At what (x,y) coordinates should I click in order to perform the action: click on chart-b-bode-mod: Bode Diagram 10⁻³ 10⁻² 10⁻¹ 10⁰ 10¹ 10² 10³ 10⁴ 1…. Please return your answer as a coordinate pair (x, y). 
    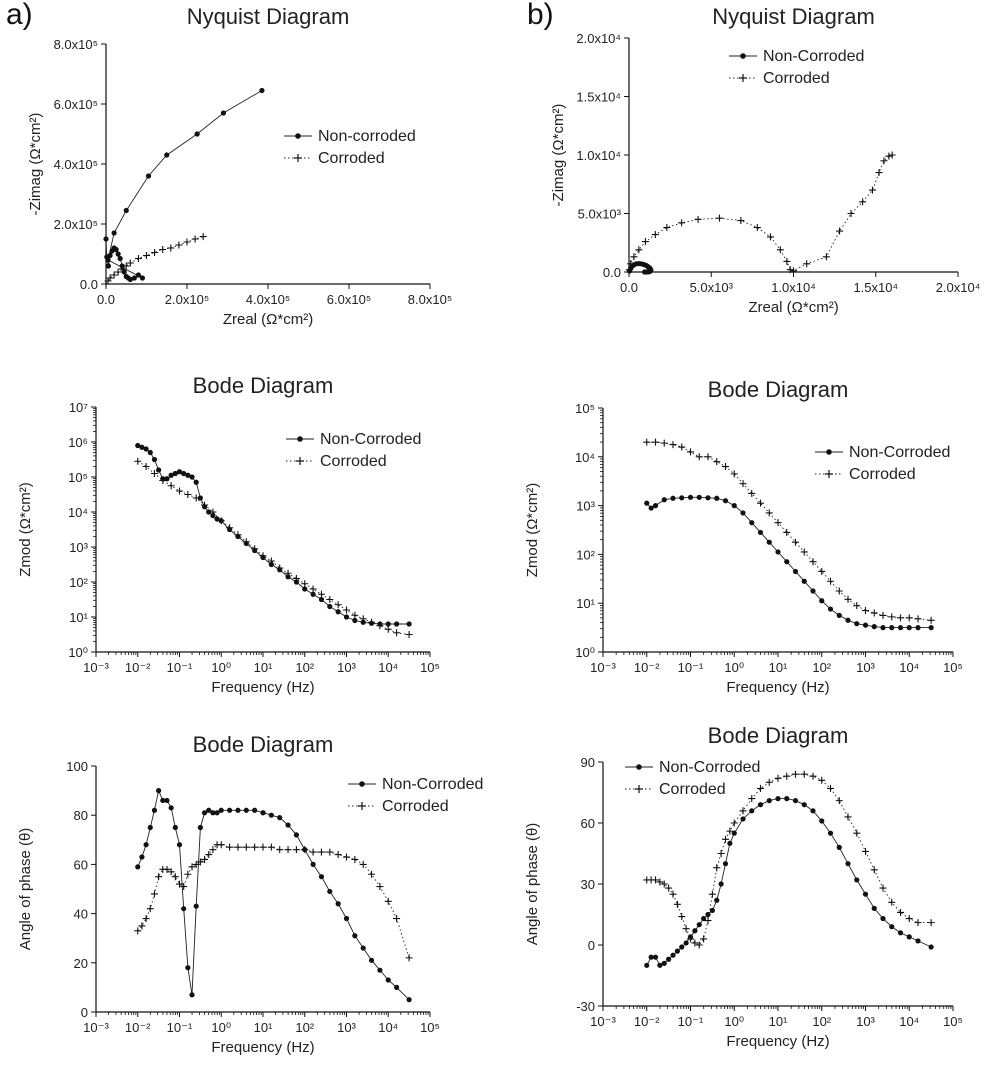
    Looking at the image, I should click on (743, 536).